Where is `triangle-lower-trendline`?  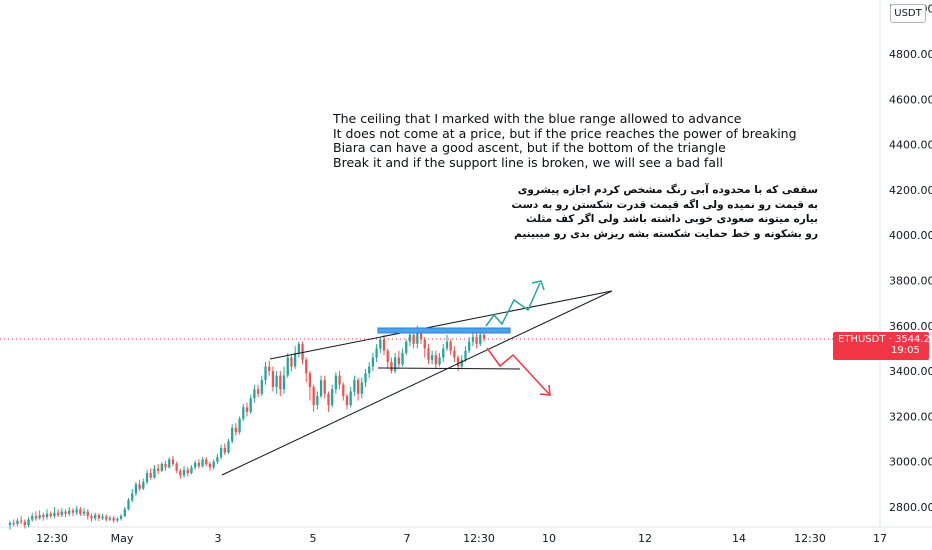
triangle-lower-trendline is located at coordinates (417, 383).